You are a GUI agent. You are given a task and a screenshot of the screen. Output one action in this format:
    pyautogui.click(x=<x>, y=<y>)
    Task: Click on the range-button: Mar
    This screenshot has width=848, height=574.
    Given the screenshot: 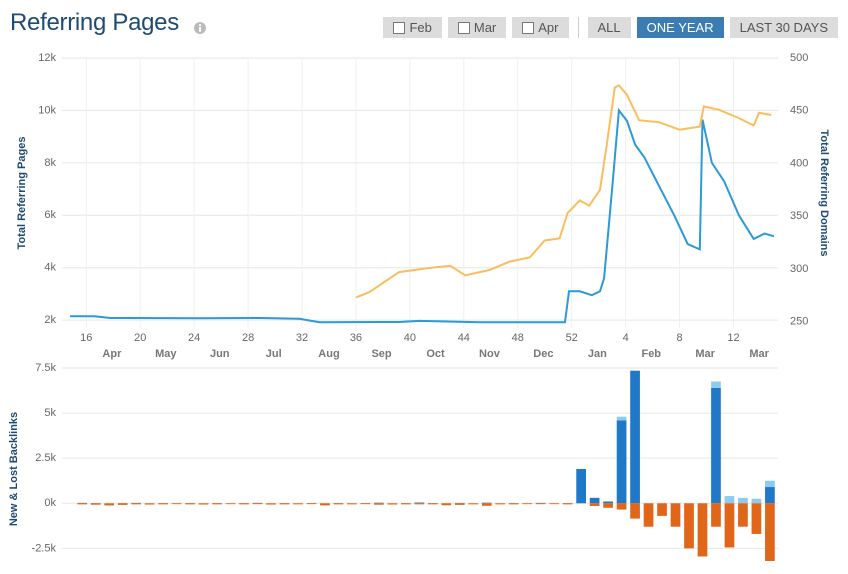 What is the action you would take?
    pyautogui.click(x=477, y=27)
    